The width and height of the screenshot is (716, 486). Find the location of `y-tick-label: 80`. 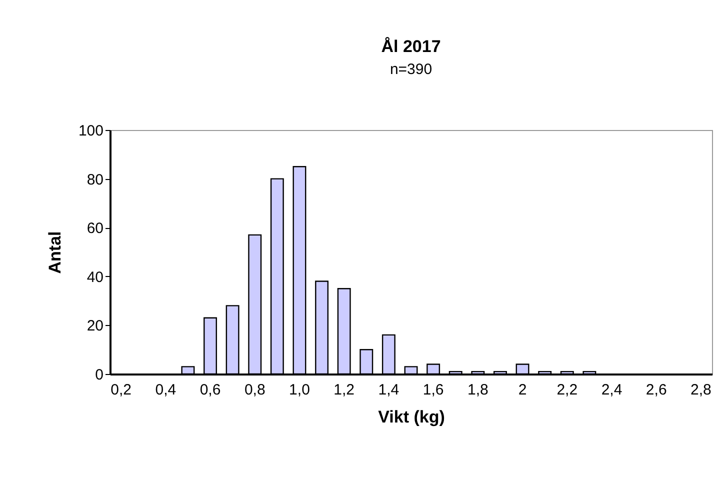

y-tick-label: 80 is located at coordinates (95, 179).